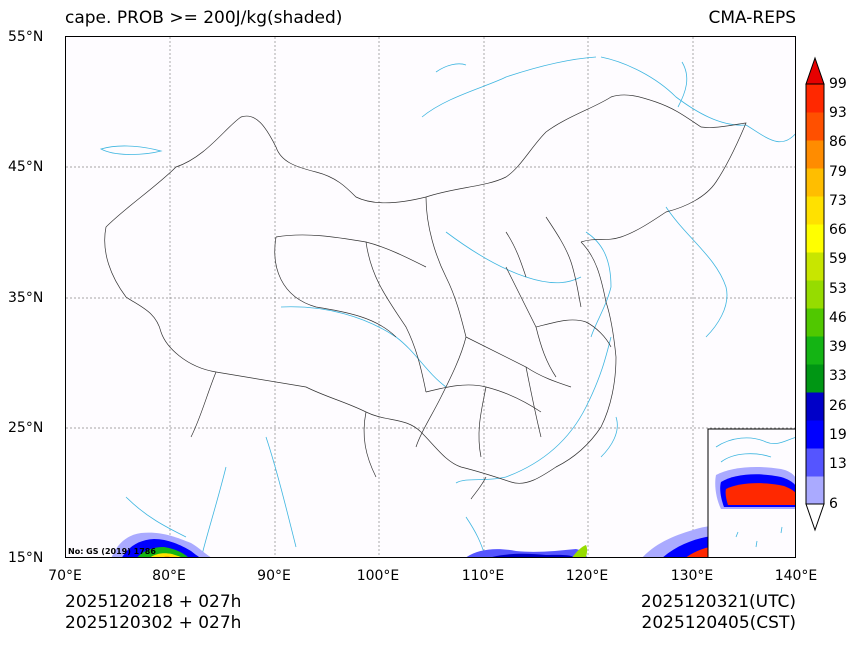  Describe the element at coordinates (26, 37) in the screenshot. I see `lat-label-55: 55°N` at that location.